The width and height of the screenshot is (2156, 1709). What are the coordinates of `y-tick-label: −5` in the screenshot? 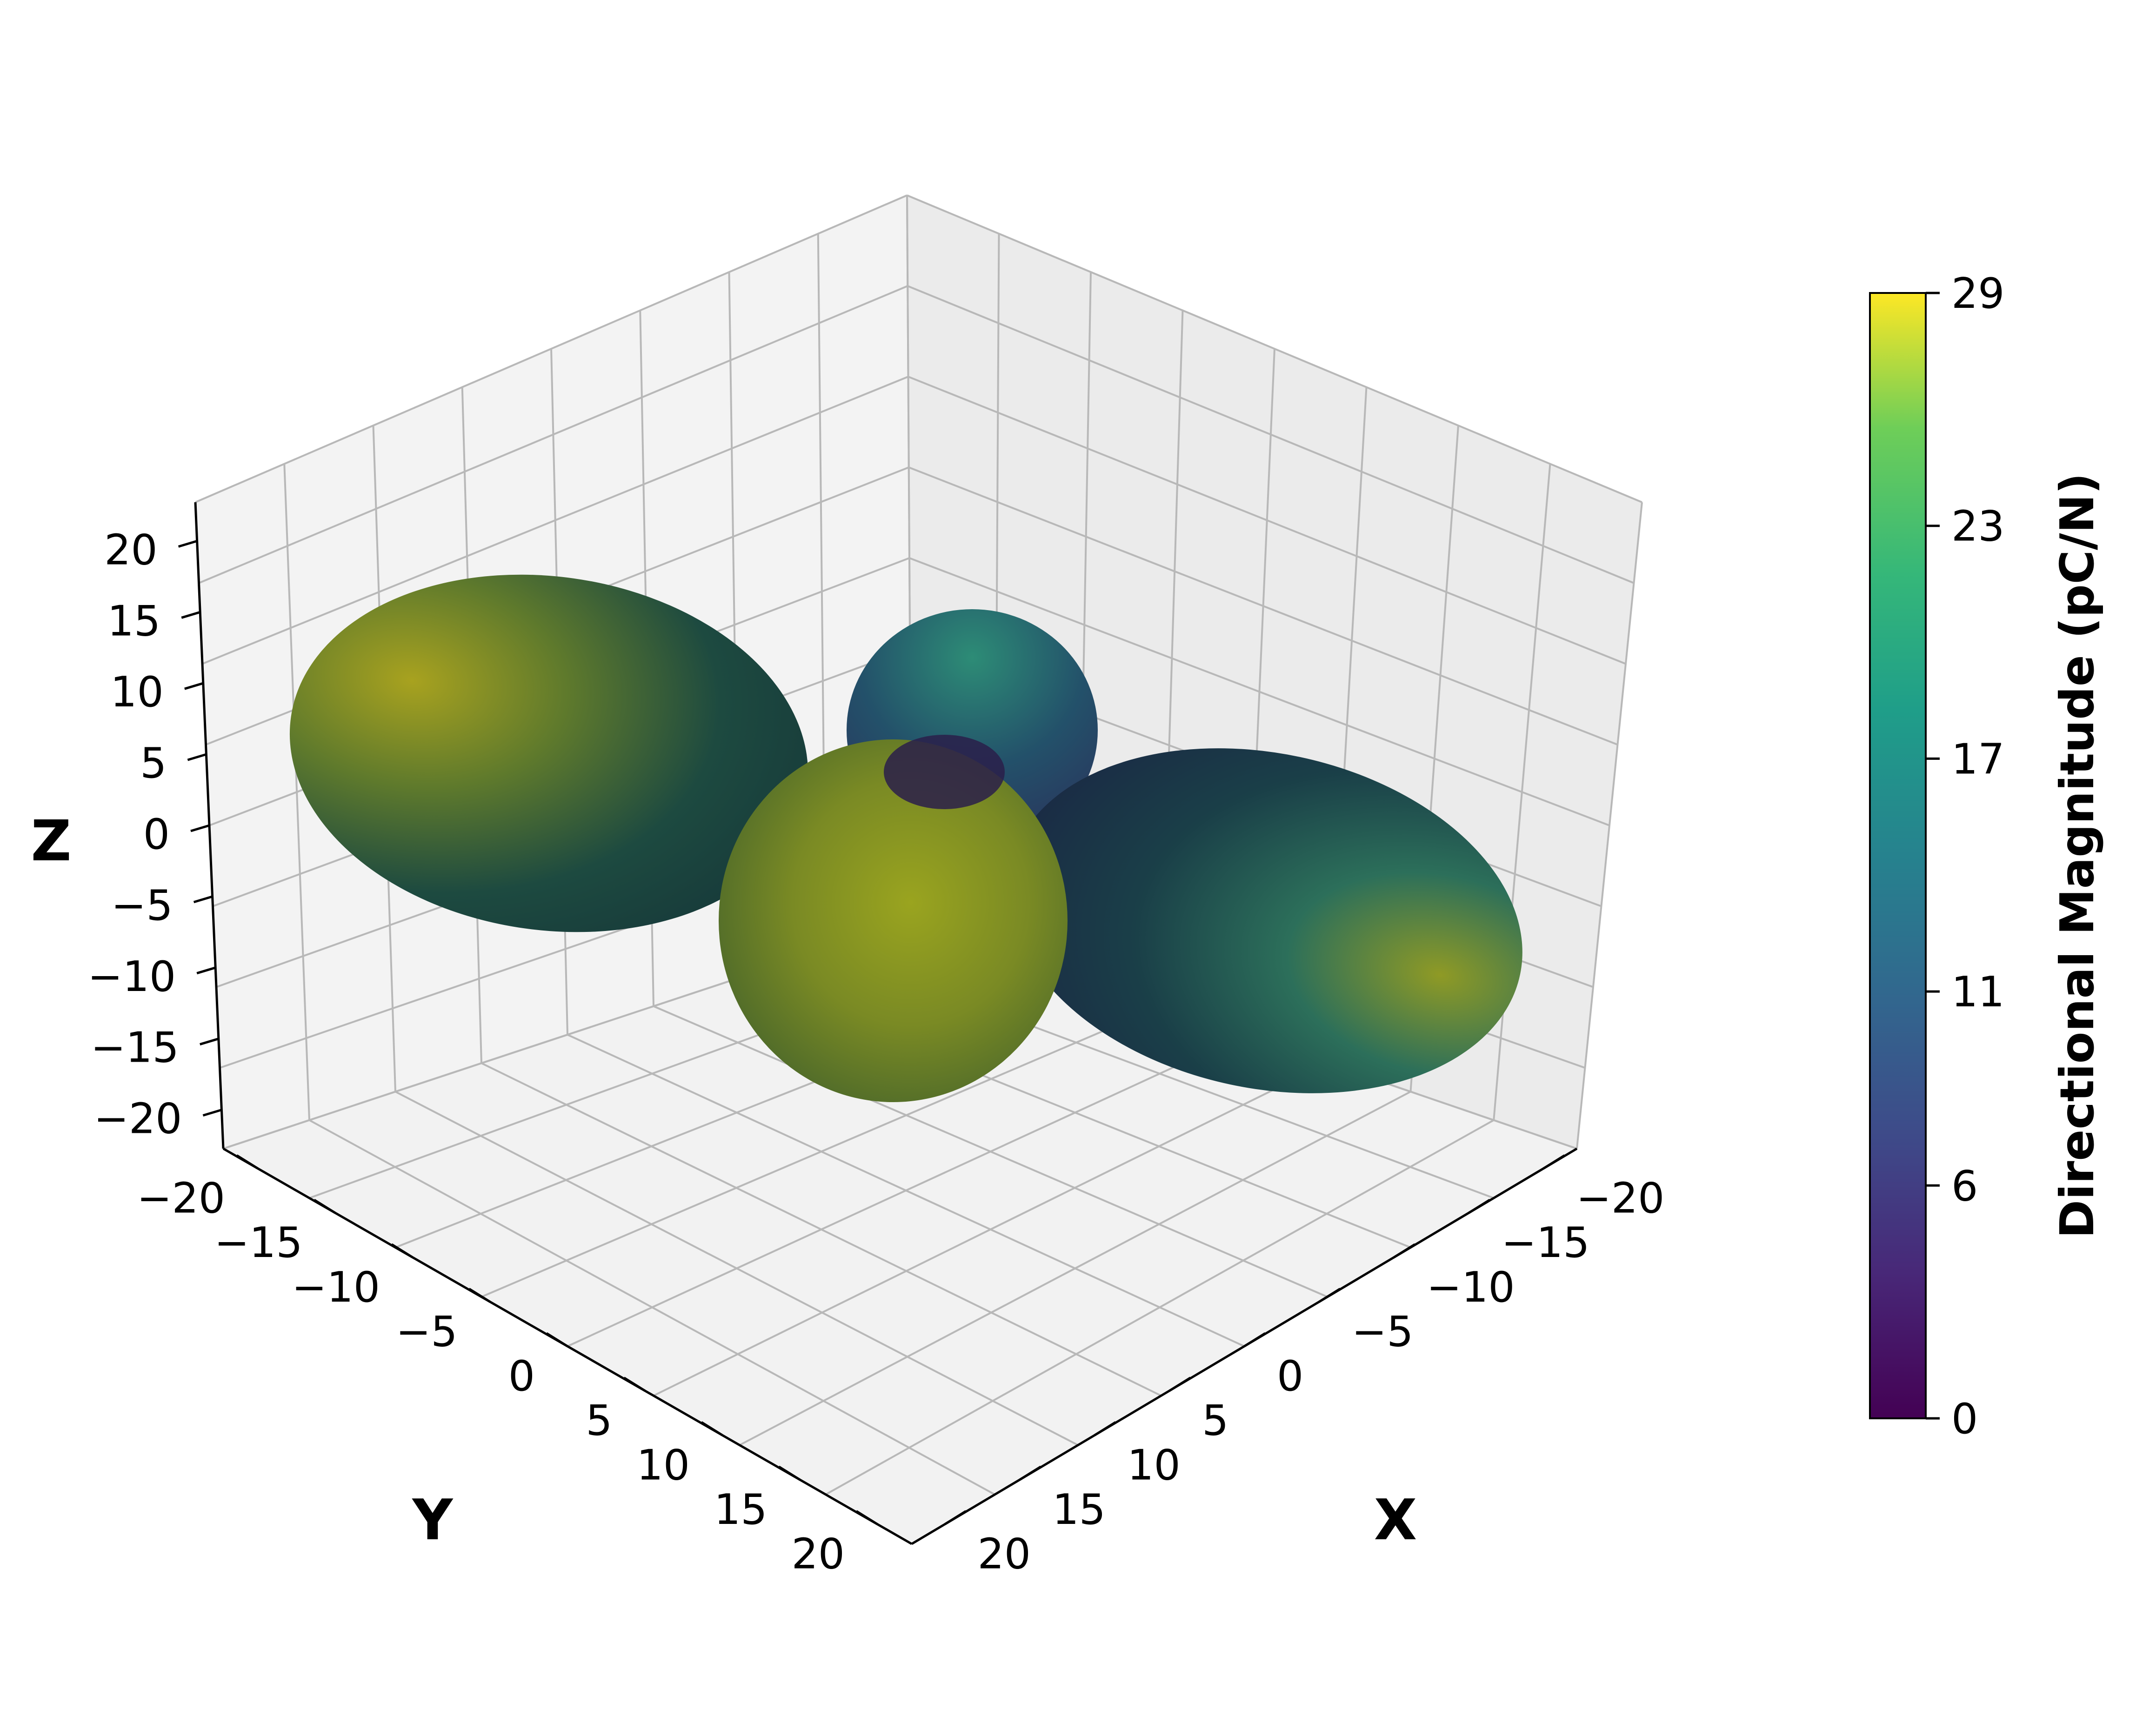 It's located at (427, 1331).